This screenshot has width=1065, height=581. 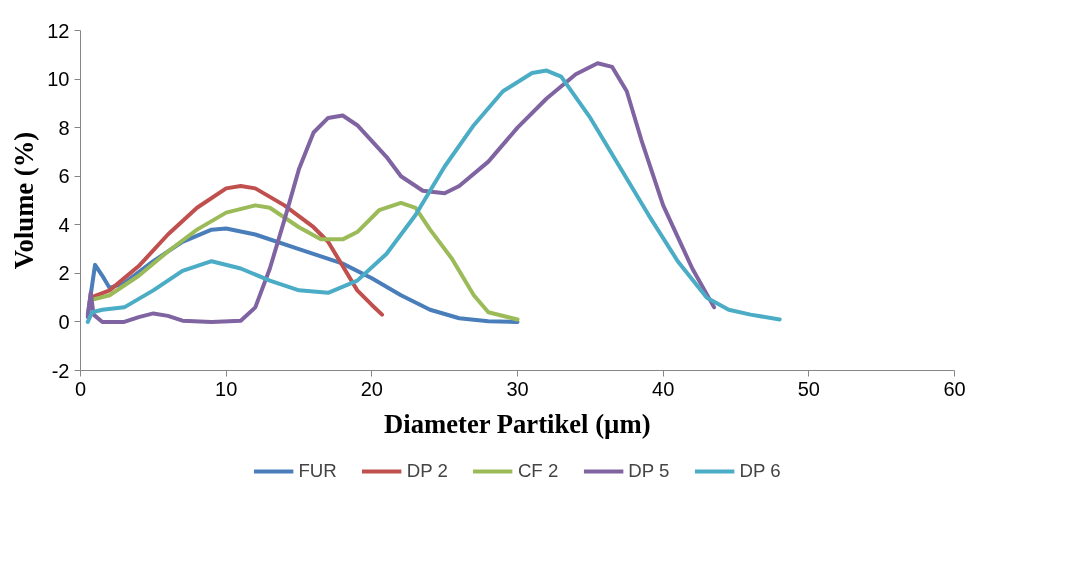 What do you see at coordinates (427, 471) in the screenshot?
I see `legend-label: DP 2` at bounding box center [427, 471].